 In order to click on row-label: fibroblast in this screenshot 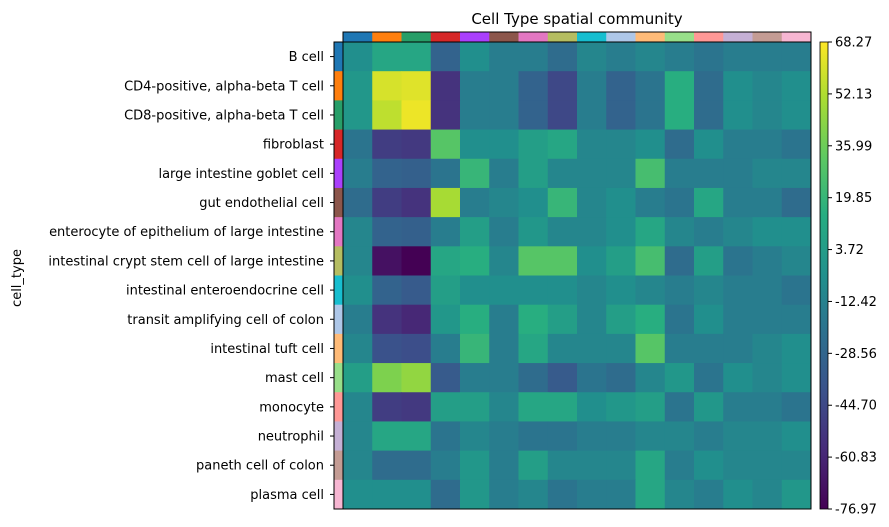, I will do `click(293, 145)`.